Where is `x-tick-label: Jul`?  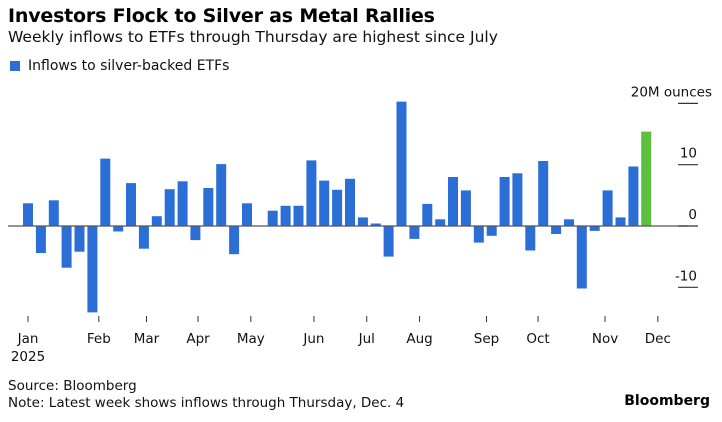
x-tick-label: Jul is located at coordinates (366, 339).